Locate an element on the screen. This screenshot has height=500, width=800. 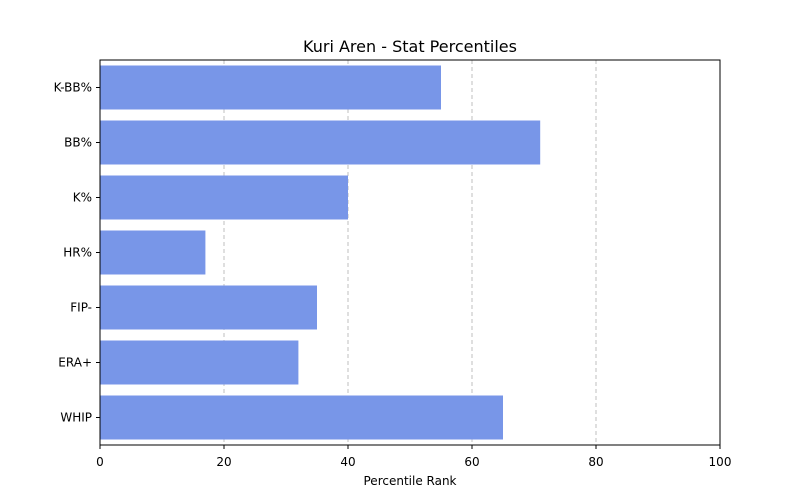
x-tick-label: 40 is located at coordinates (347, 462).